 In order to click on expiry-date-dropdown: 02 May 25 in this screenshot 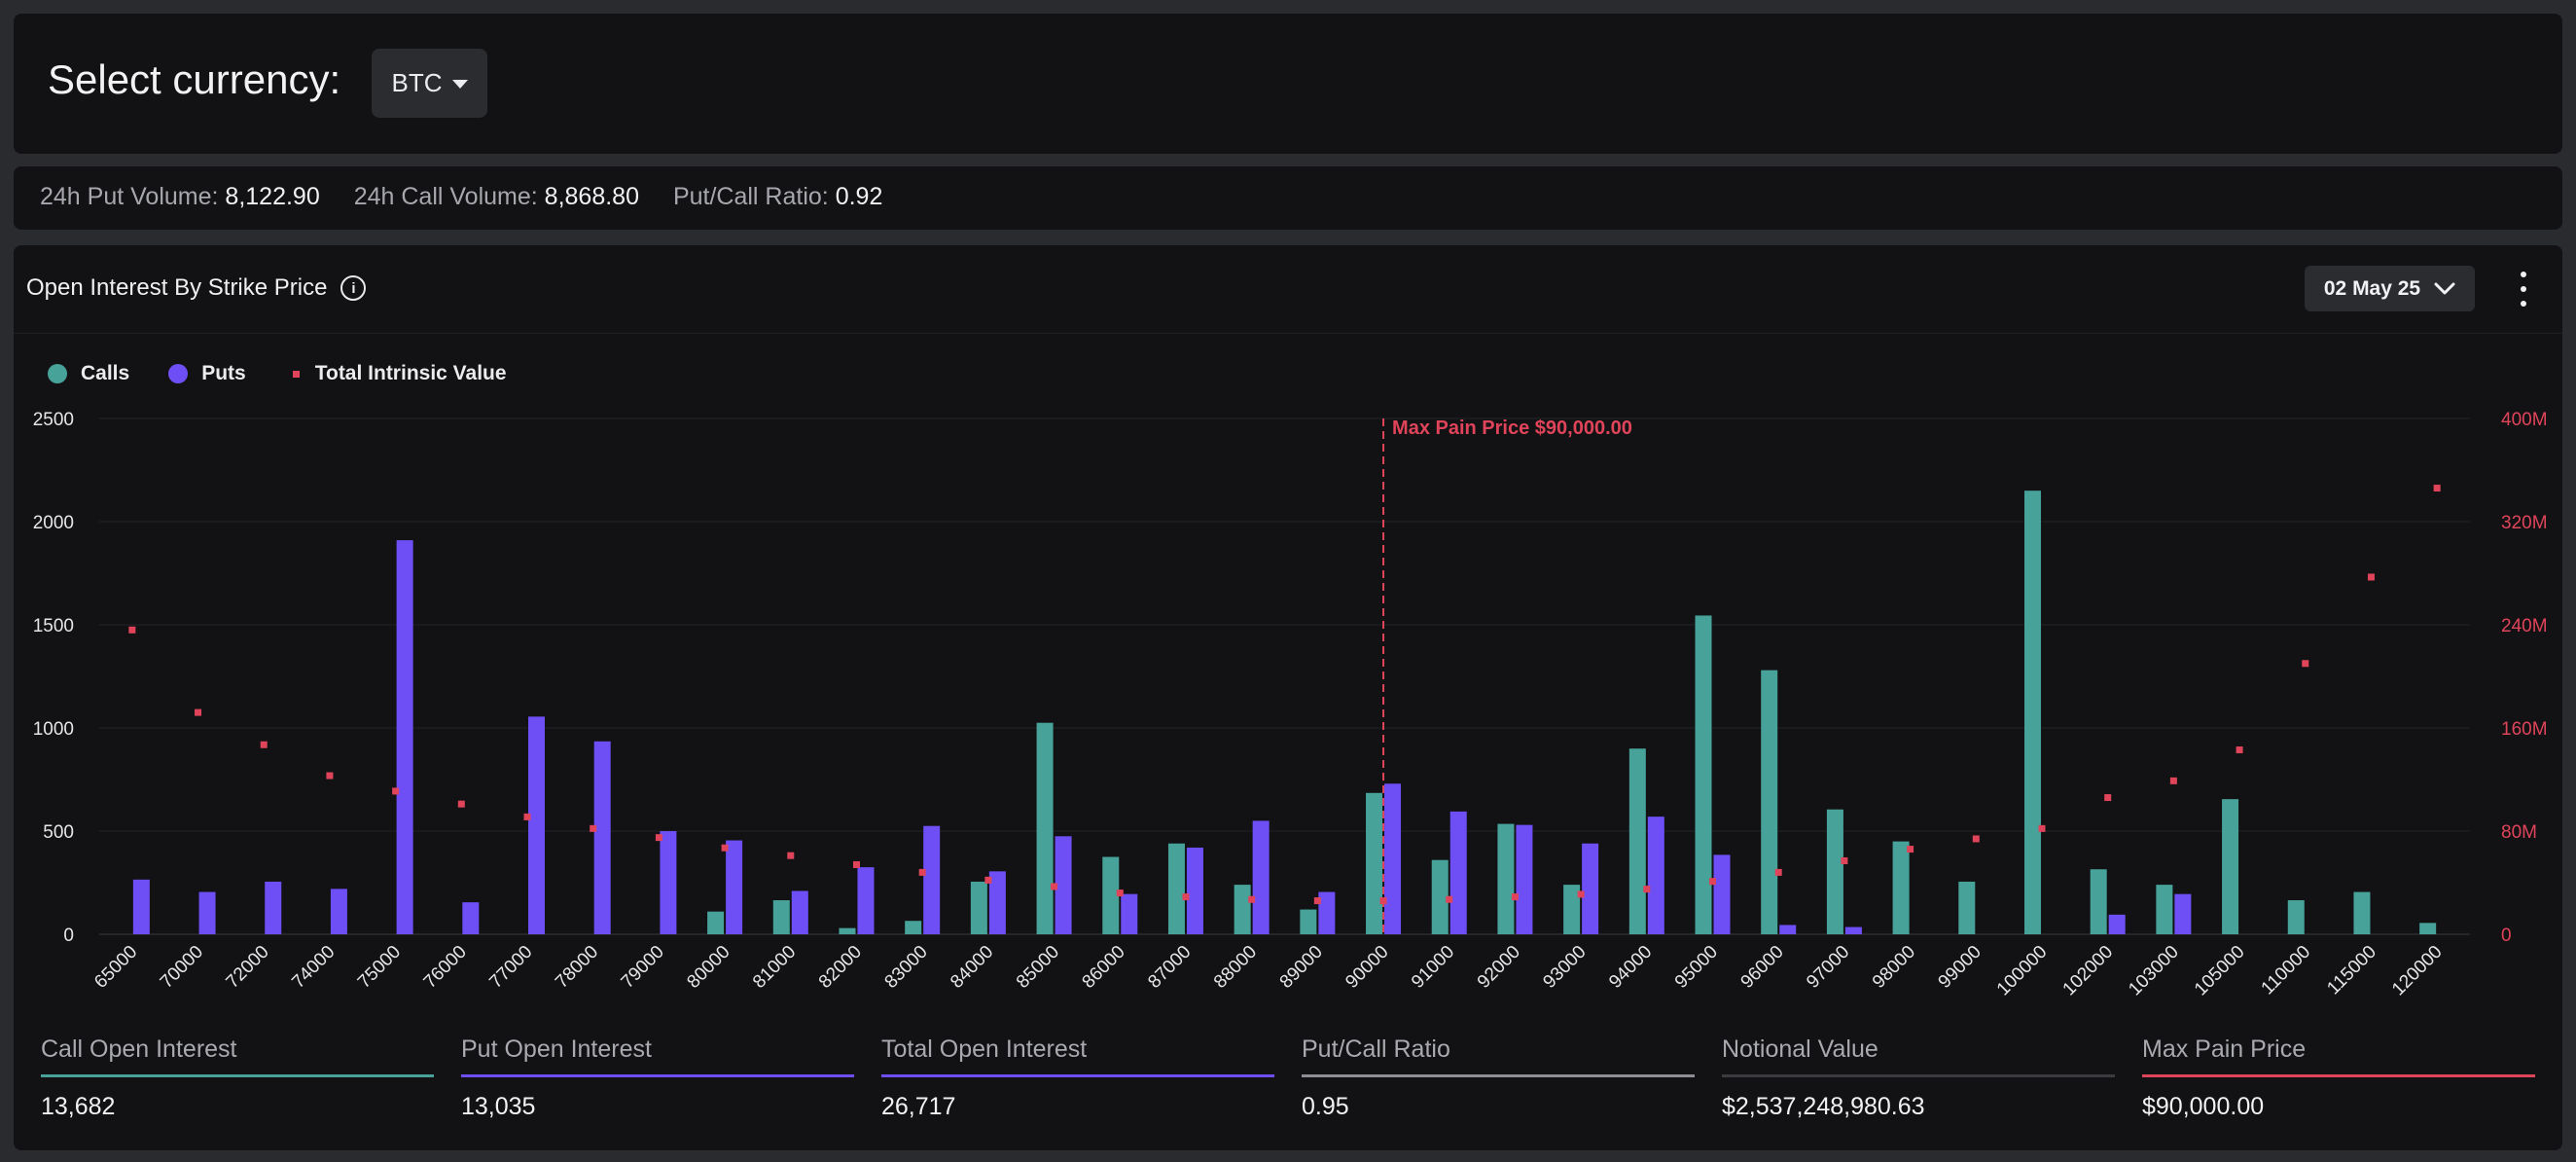, I will do `click(2390, 288)`.